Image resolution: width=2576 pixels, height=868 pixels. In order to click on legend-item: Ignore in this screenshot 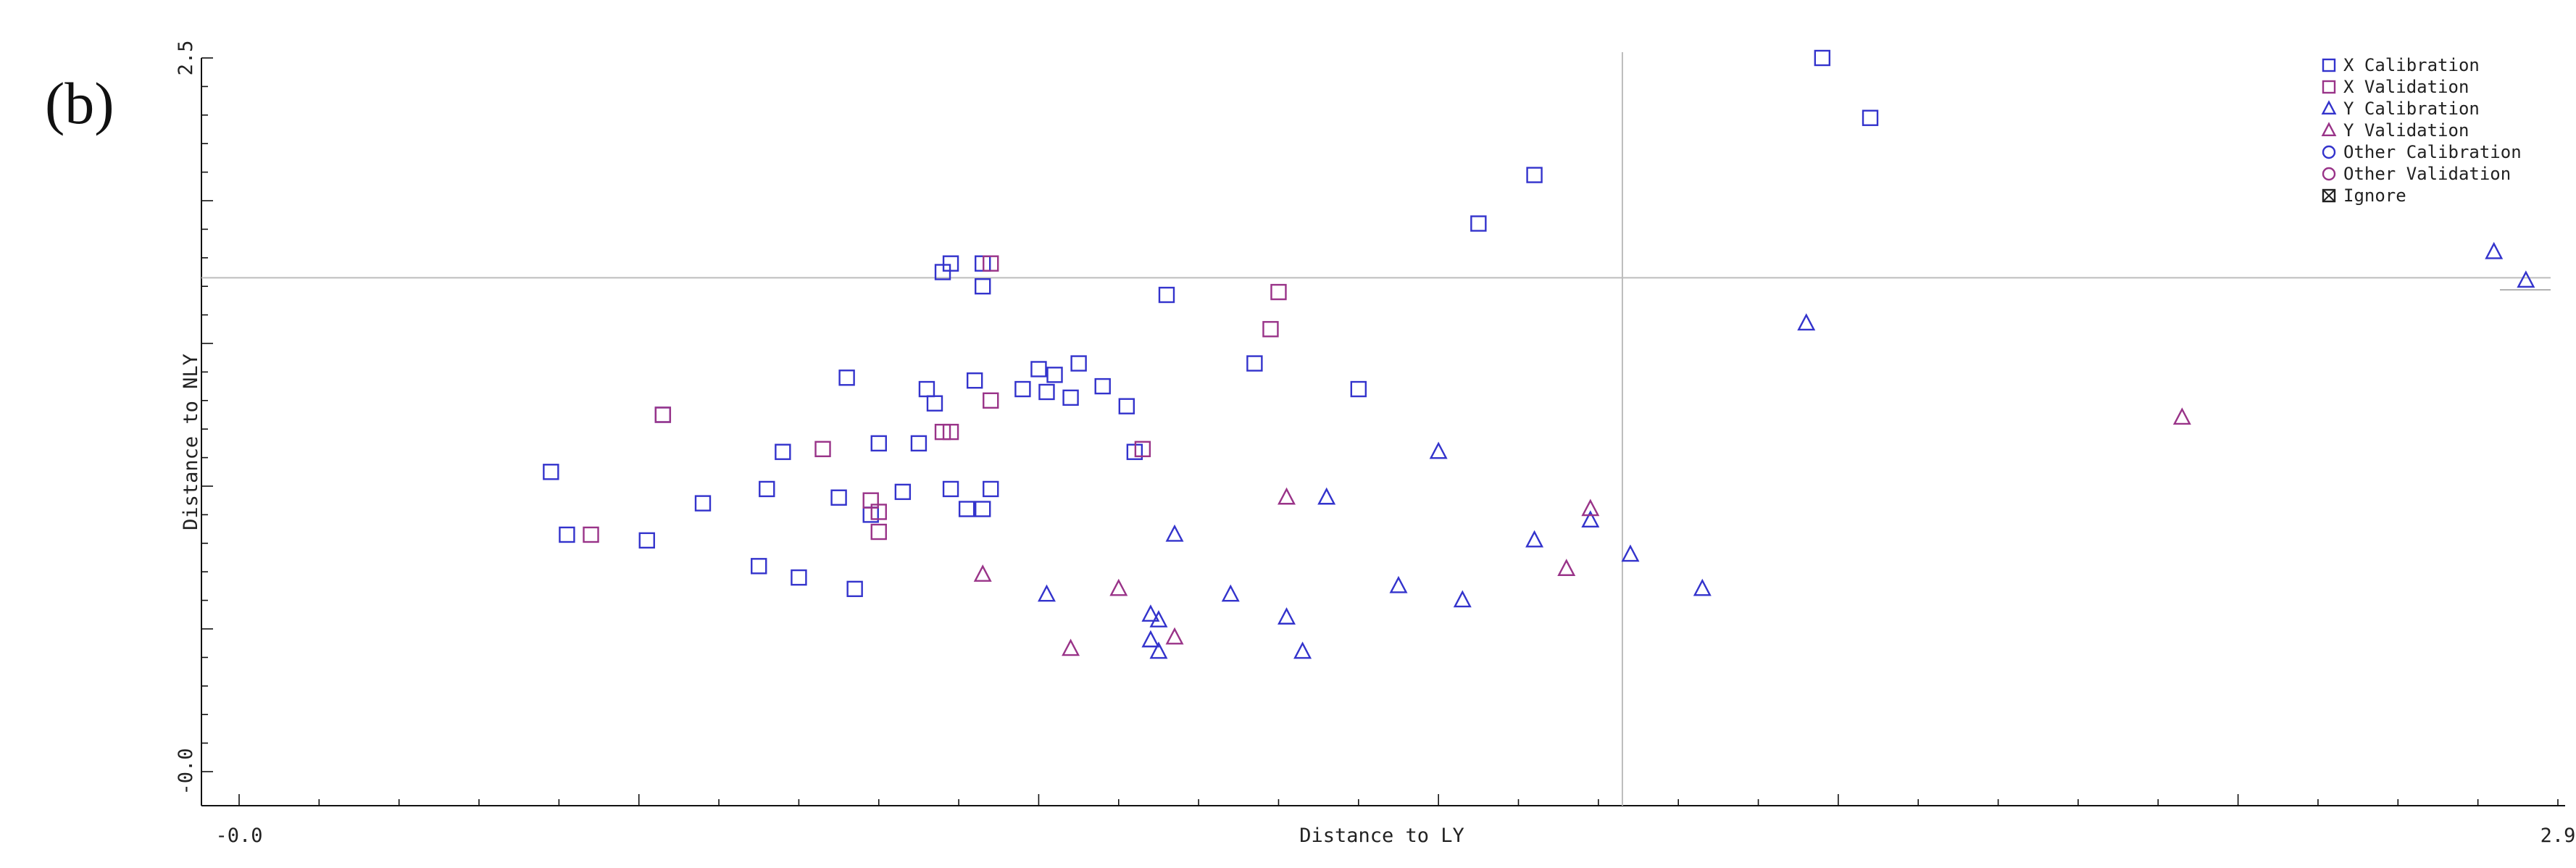, I will do `click(2364, 195)`.